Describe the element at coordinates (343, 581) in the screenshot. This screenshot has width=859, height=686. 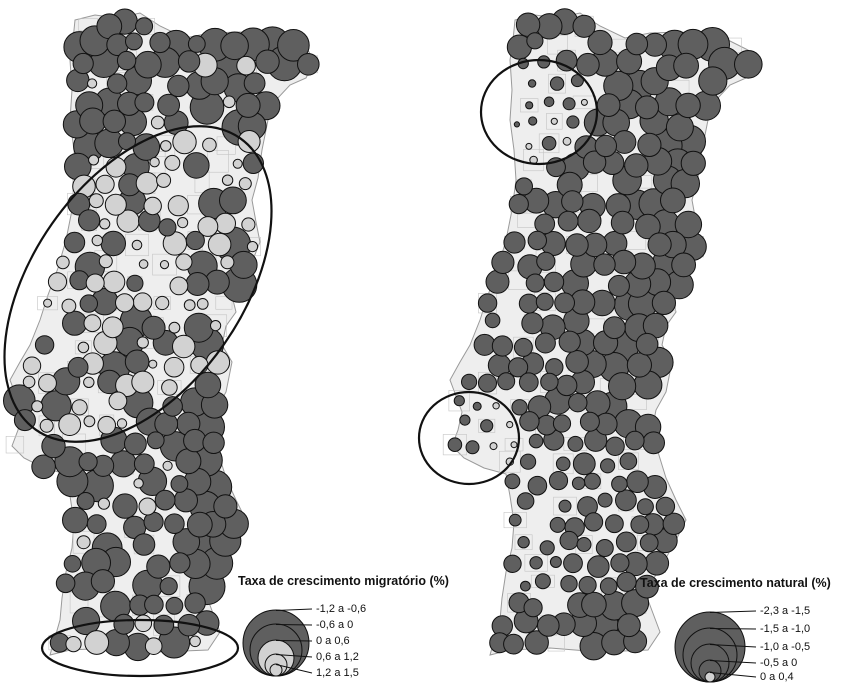
I see `legend-title-migratory: Taxa de crescimento migratório (%)` at that location.